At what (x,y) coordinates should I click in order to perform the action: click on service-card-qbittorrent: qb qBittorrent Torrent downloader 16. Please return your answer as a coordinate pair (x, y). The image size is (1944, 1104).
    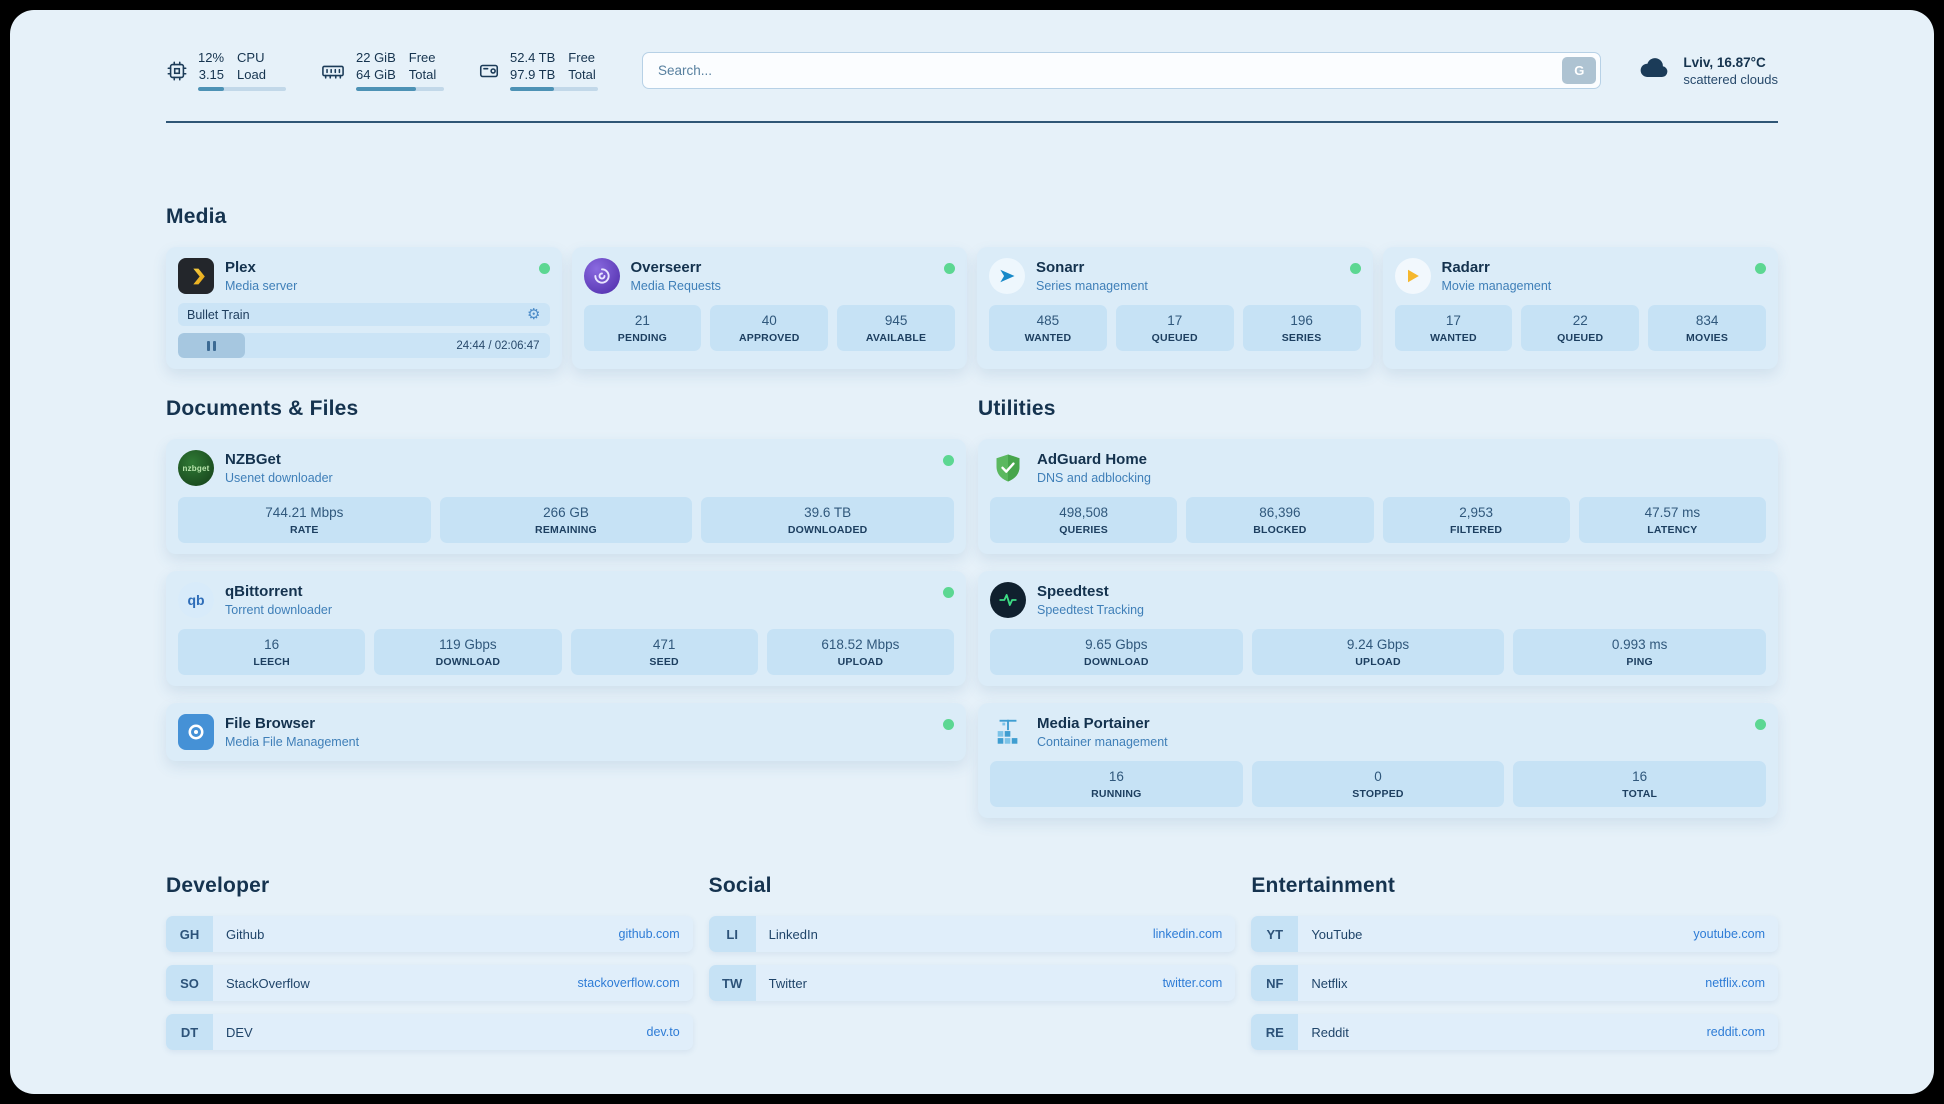
    Looking at the image, I should click on (566, 628).